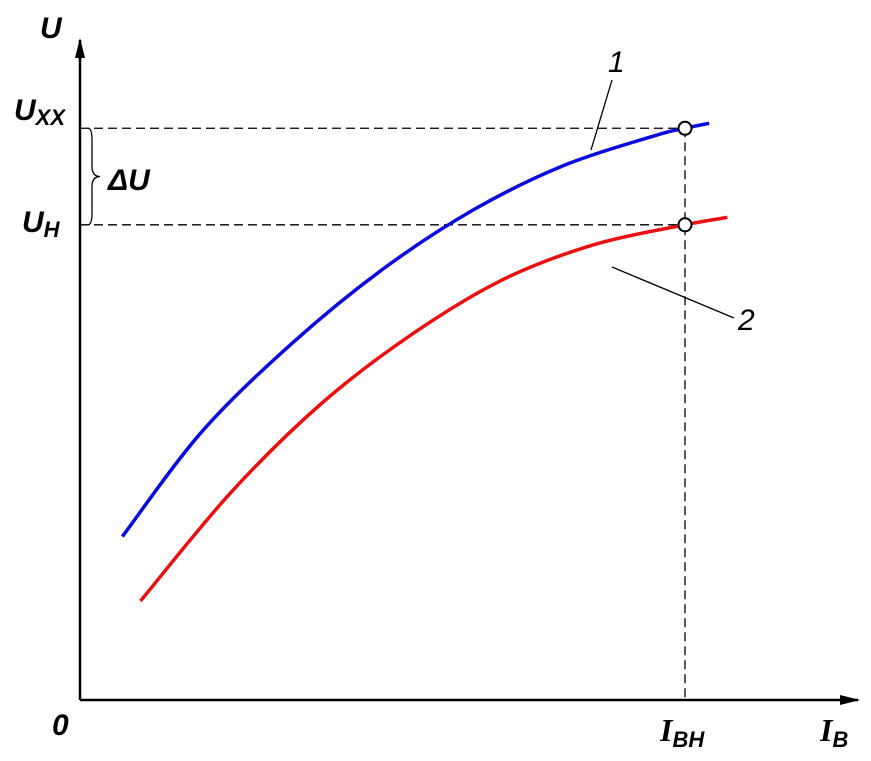  Describe the element at coordinates (50, 117) in the screenshot. I see `u-xx-label-sub: XX` at that location.